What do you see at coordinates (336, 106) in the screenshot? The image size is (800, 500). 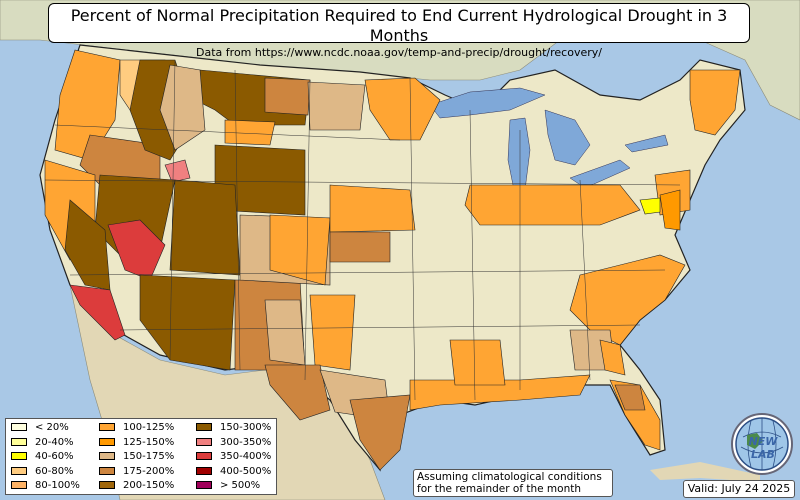 I see `region-nd-tan` at bounding box center [336, 106].